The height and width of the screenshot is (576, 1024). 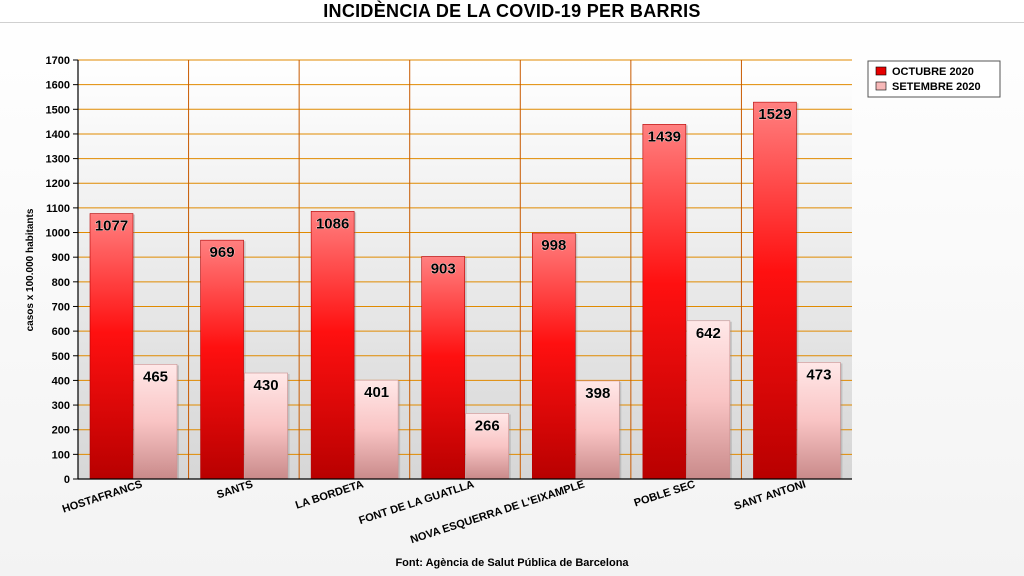 I want to click on data-label: 473, so click(x=818, y=374).